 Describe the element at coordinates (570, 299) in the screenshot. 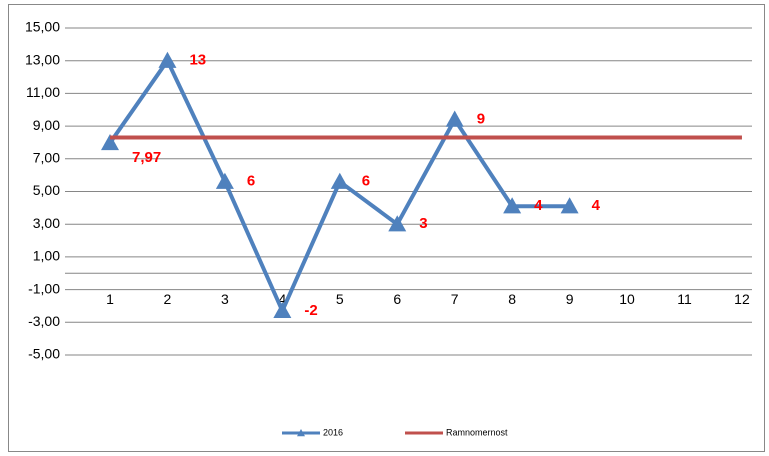

I see `x-tick-label: 9` at that location.